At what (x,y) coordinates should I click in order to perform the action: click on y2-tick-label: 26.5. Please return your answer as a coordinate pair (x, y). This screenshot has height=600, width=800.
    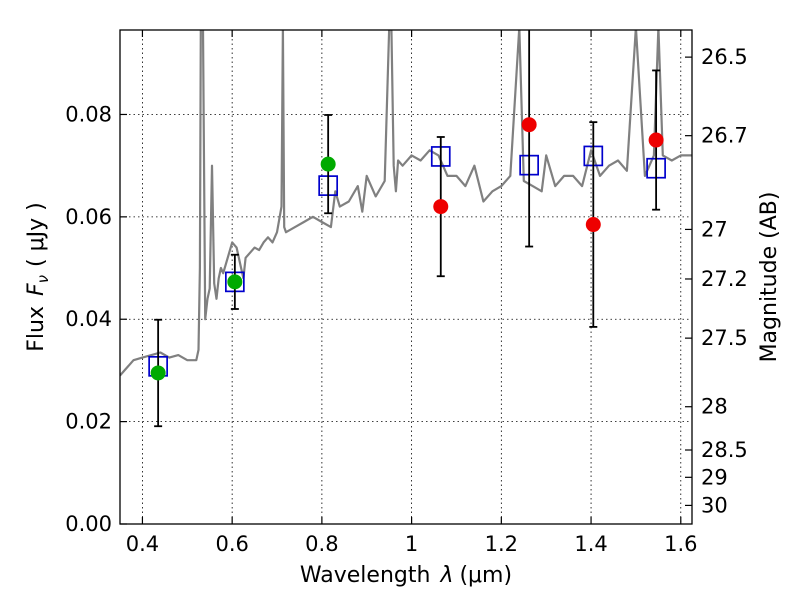
    Looking at the image, I should click on (724, 57).